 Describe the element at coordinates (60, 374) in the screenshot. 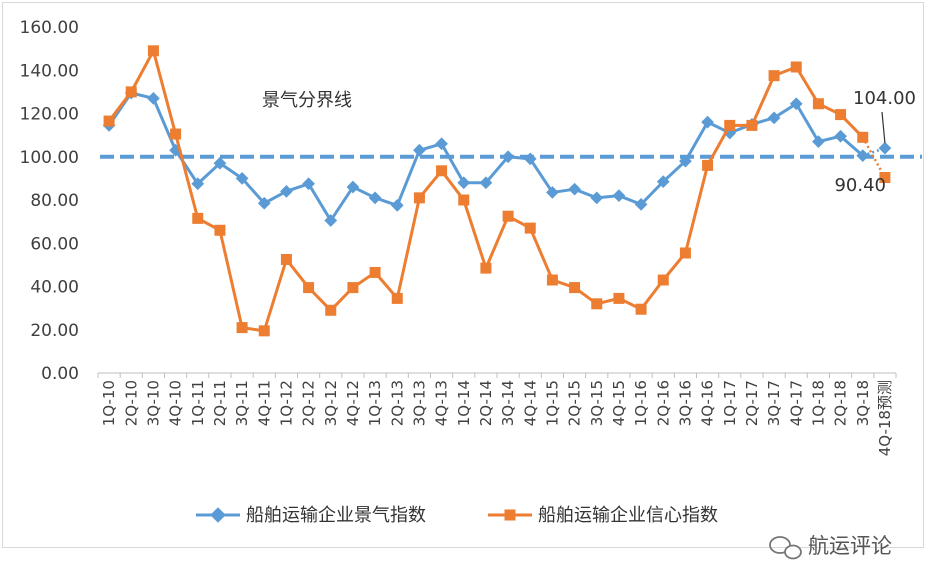

I see `y-tick-label: 0.00` at that location.